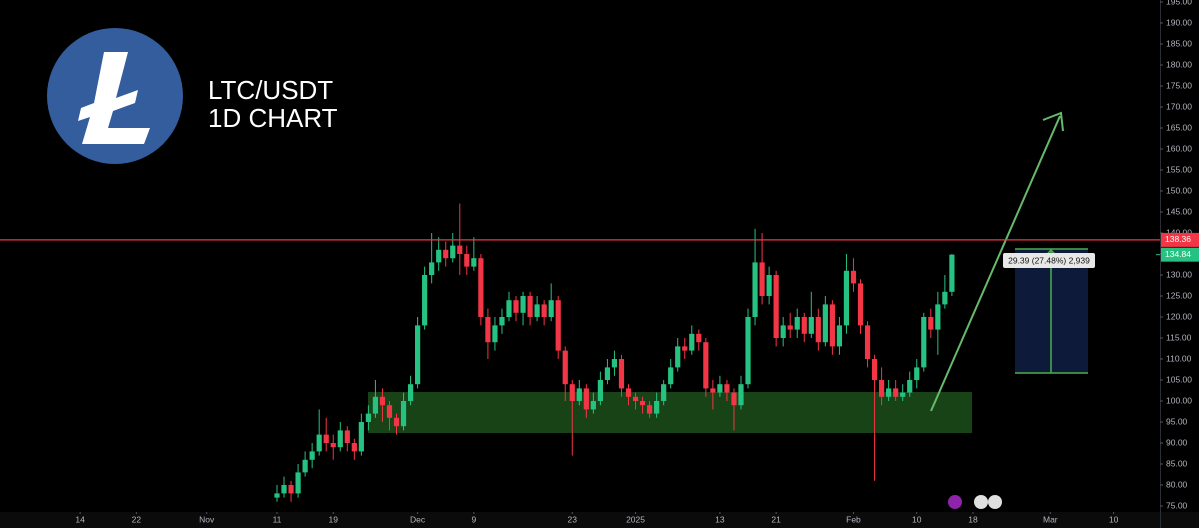  What do you see at coordinates (1178, 239) in the screenshot?
I see `price-line-label: 138.36` at bounding box center [1178, 239].